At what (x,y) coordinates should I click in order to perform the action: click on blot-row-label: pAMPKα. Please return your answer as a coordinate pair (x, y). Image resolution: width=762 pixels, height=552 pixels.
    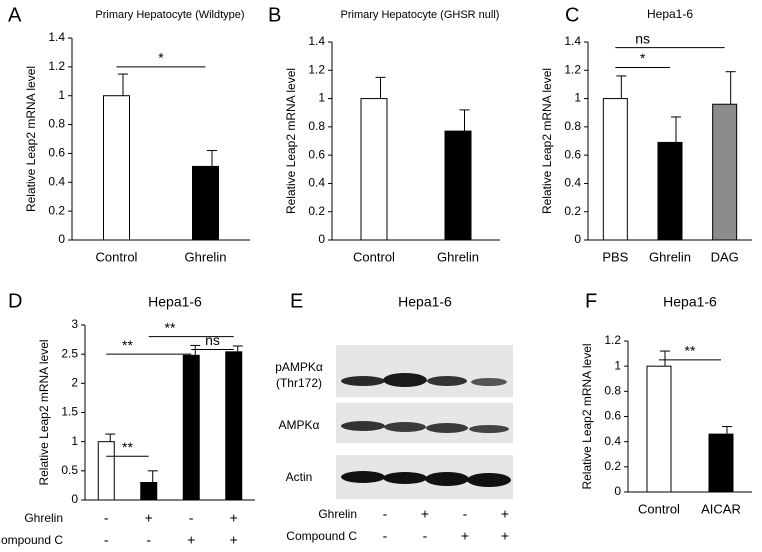
    Looking at the image, I should click on (299, 367).